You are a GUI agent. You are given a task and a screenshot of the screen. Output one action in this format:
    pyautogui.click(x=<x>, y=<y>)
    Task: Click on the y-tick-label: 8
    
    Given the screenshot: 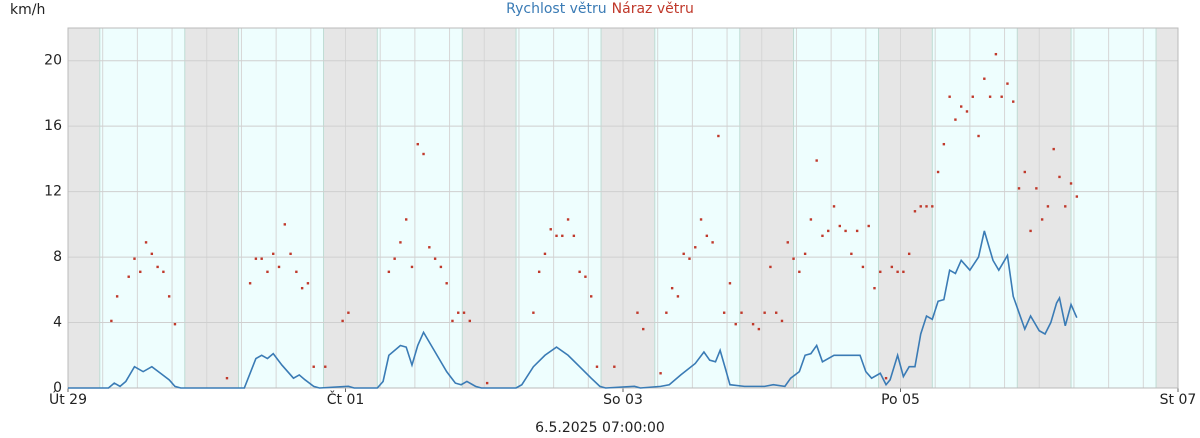 What is the action you would take?
    pyautogui.click(x=57, y=257)
    